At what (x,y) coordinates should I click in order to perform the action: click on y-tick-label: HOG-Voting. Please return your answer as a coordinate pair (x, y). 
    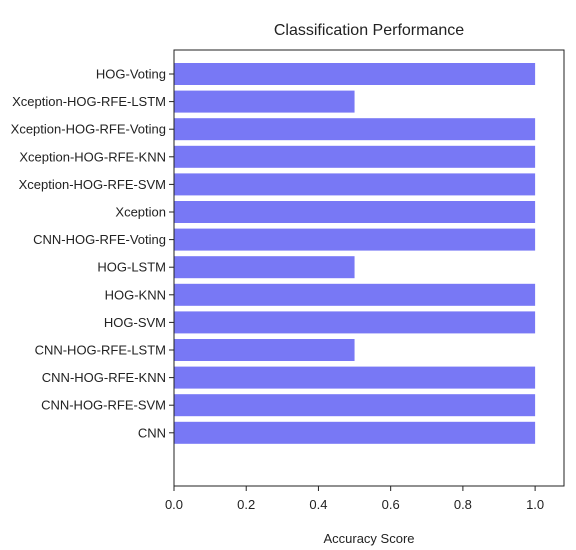
    Looking at the image, I should click on (131, 74).